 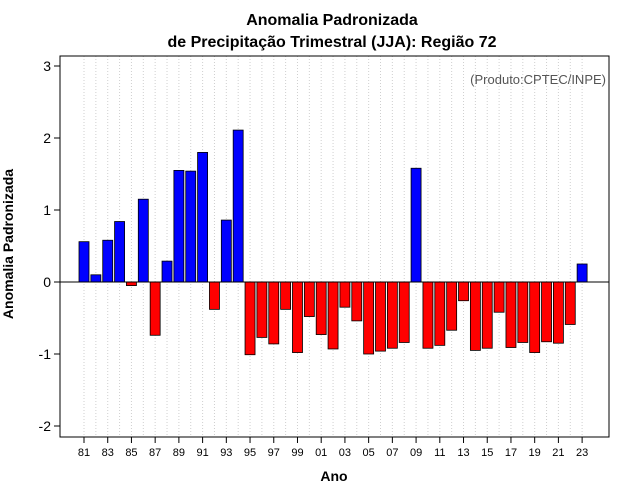 I want to click on x-tick-label: 07, so click(x=392, y=453).